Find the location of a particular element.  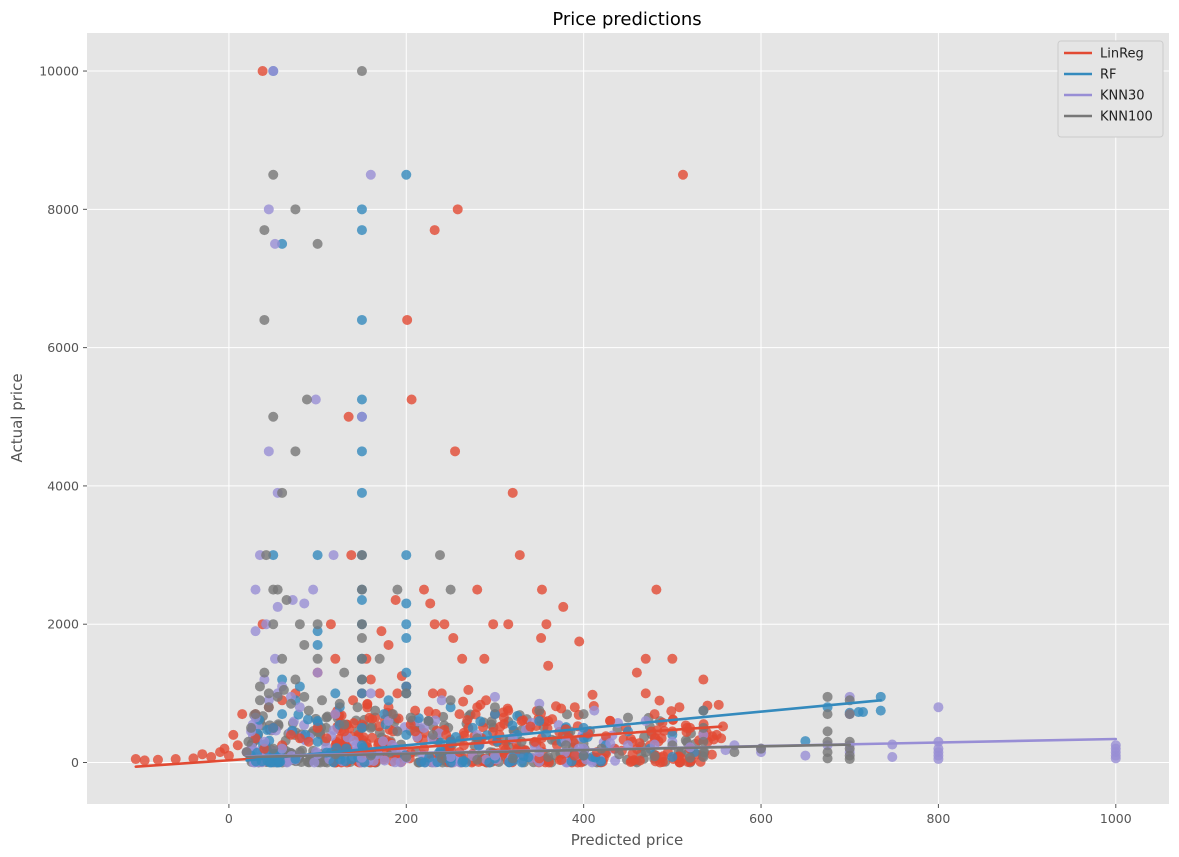

legend-label: KNN30 is located at coordinates (1122, 96).